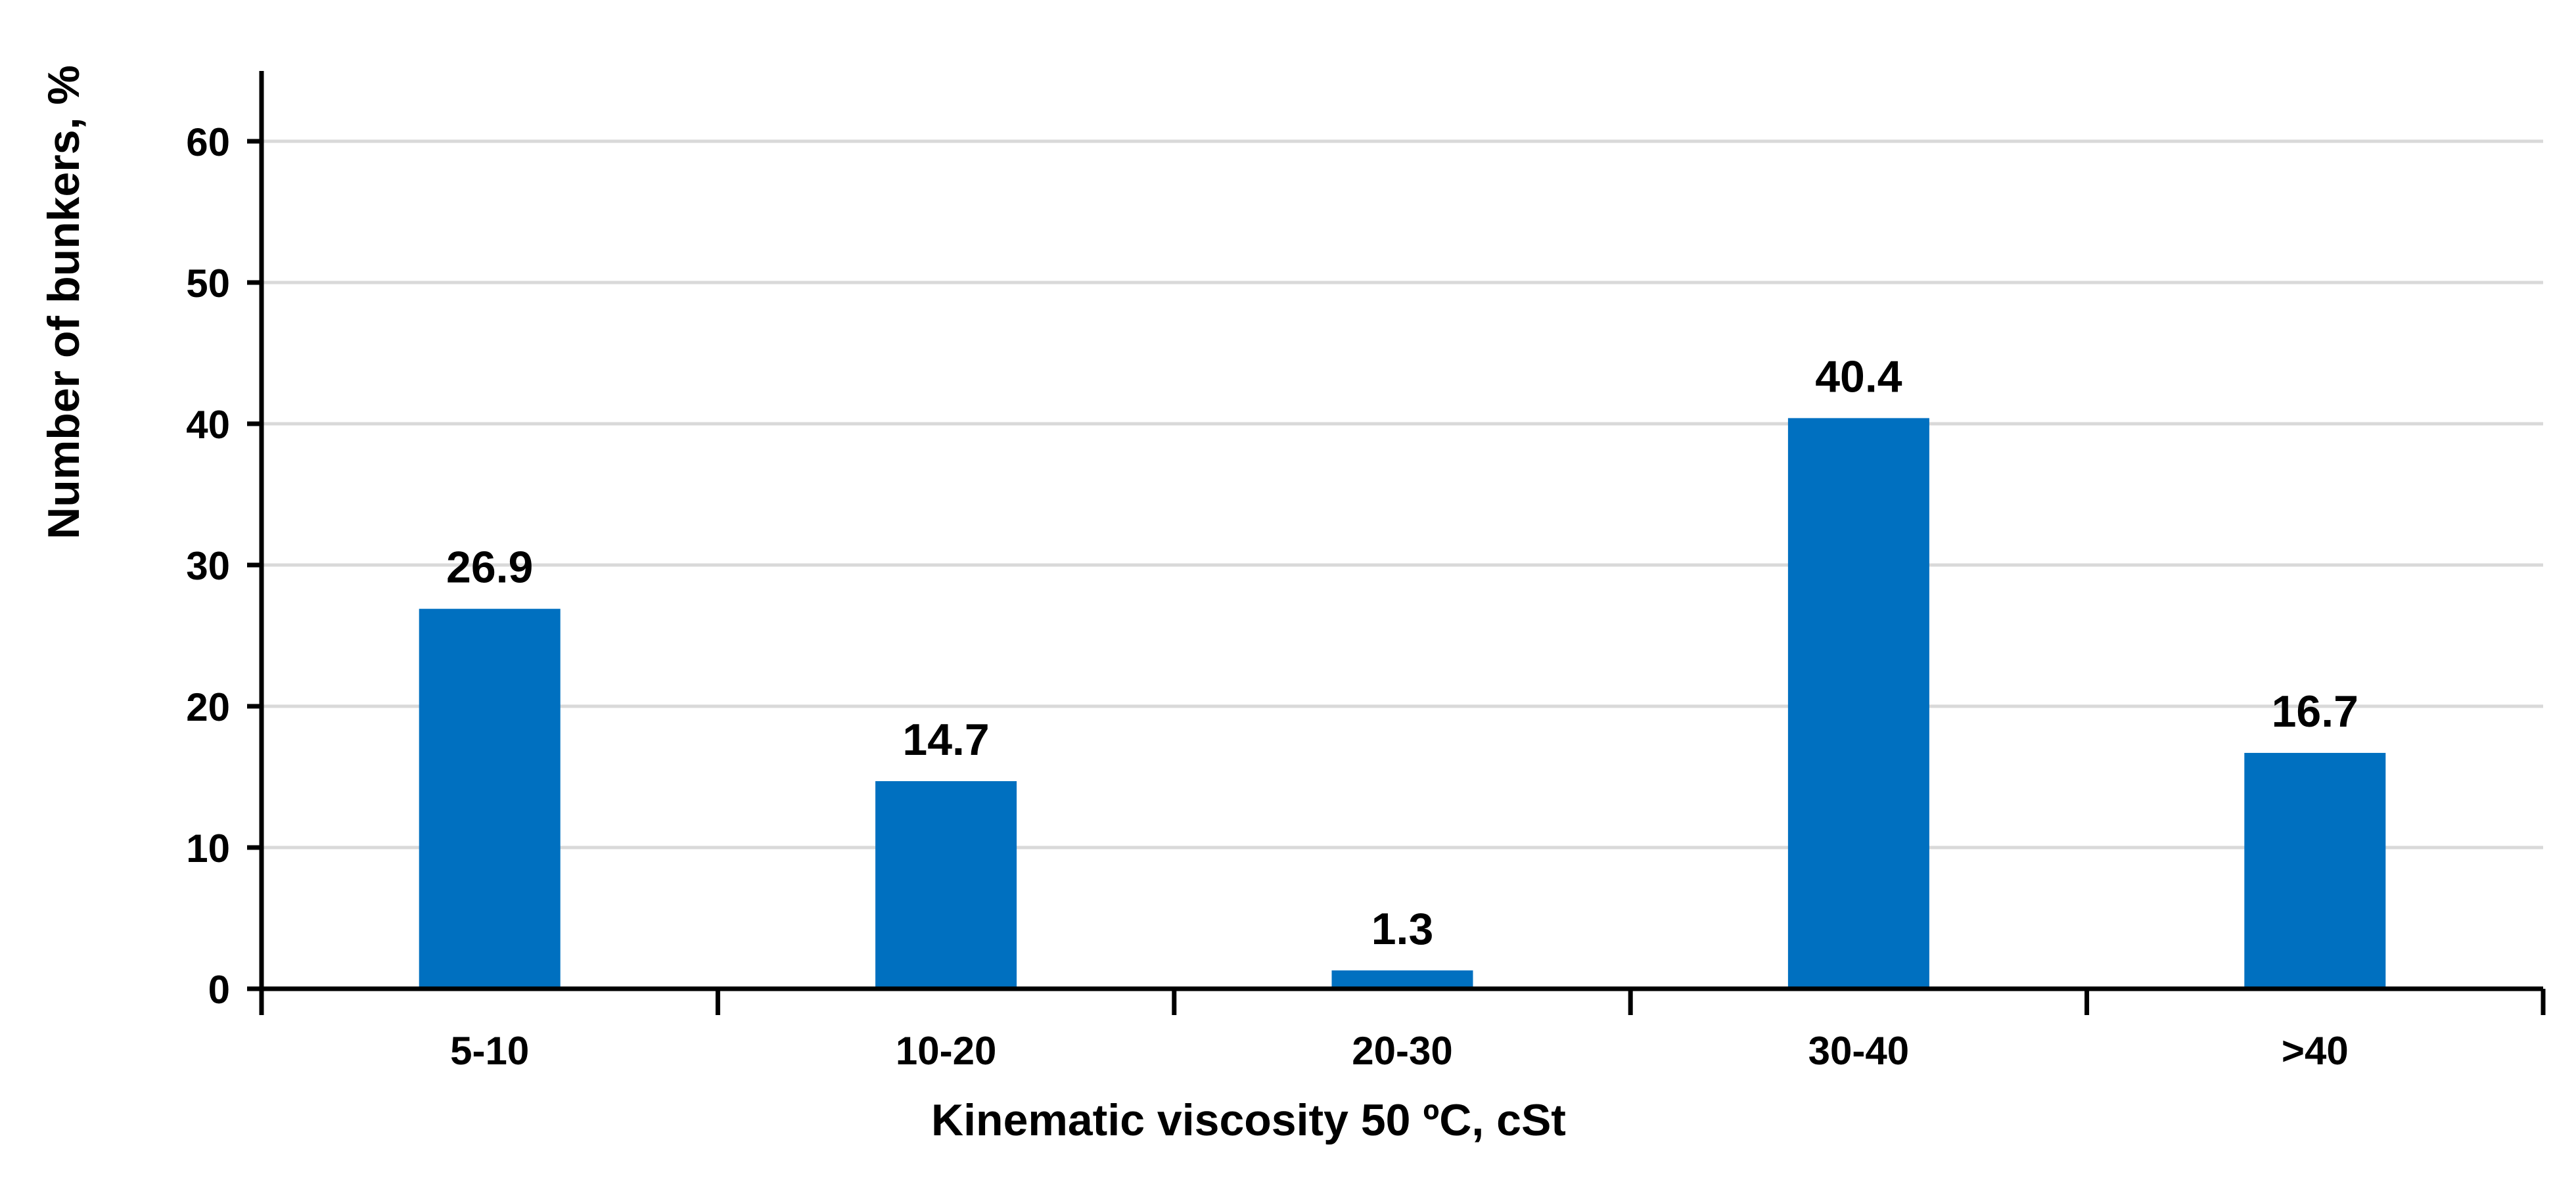 This screenshot has height=1178, width=2576. I want to click on bar->40, so click(2315, 871).